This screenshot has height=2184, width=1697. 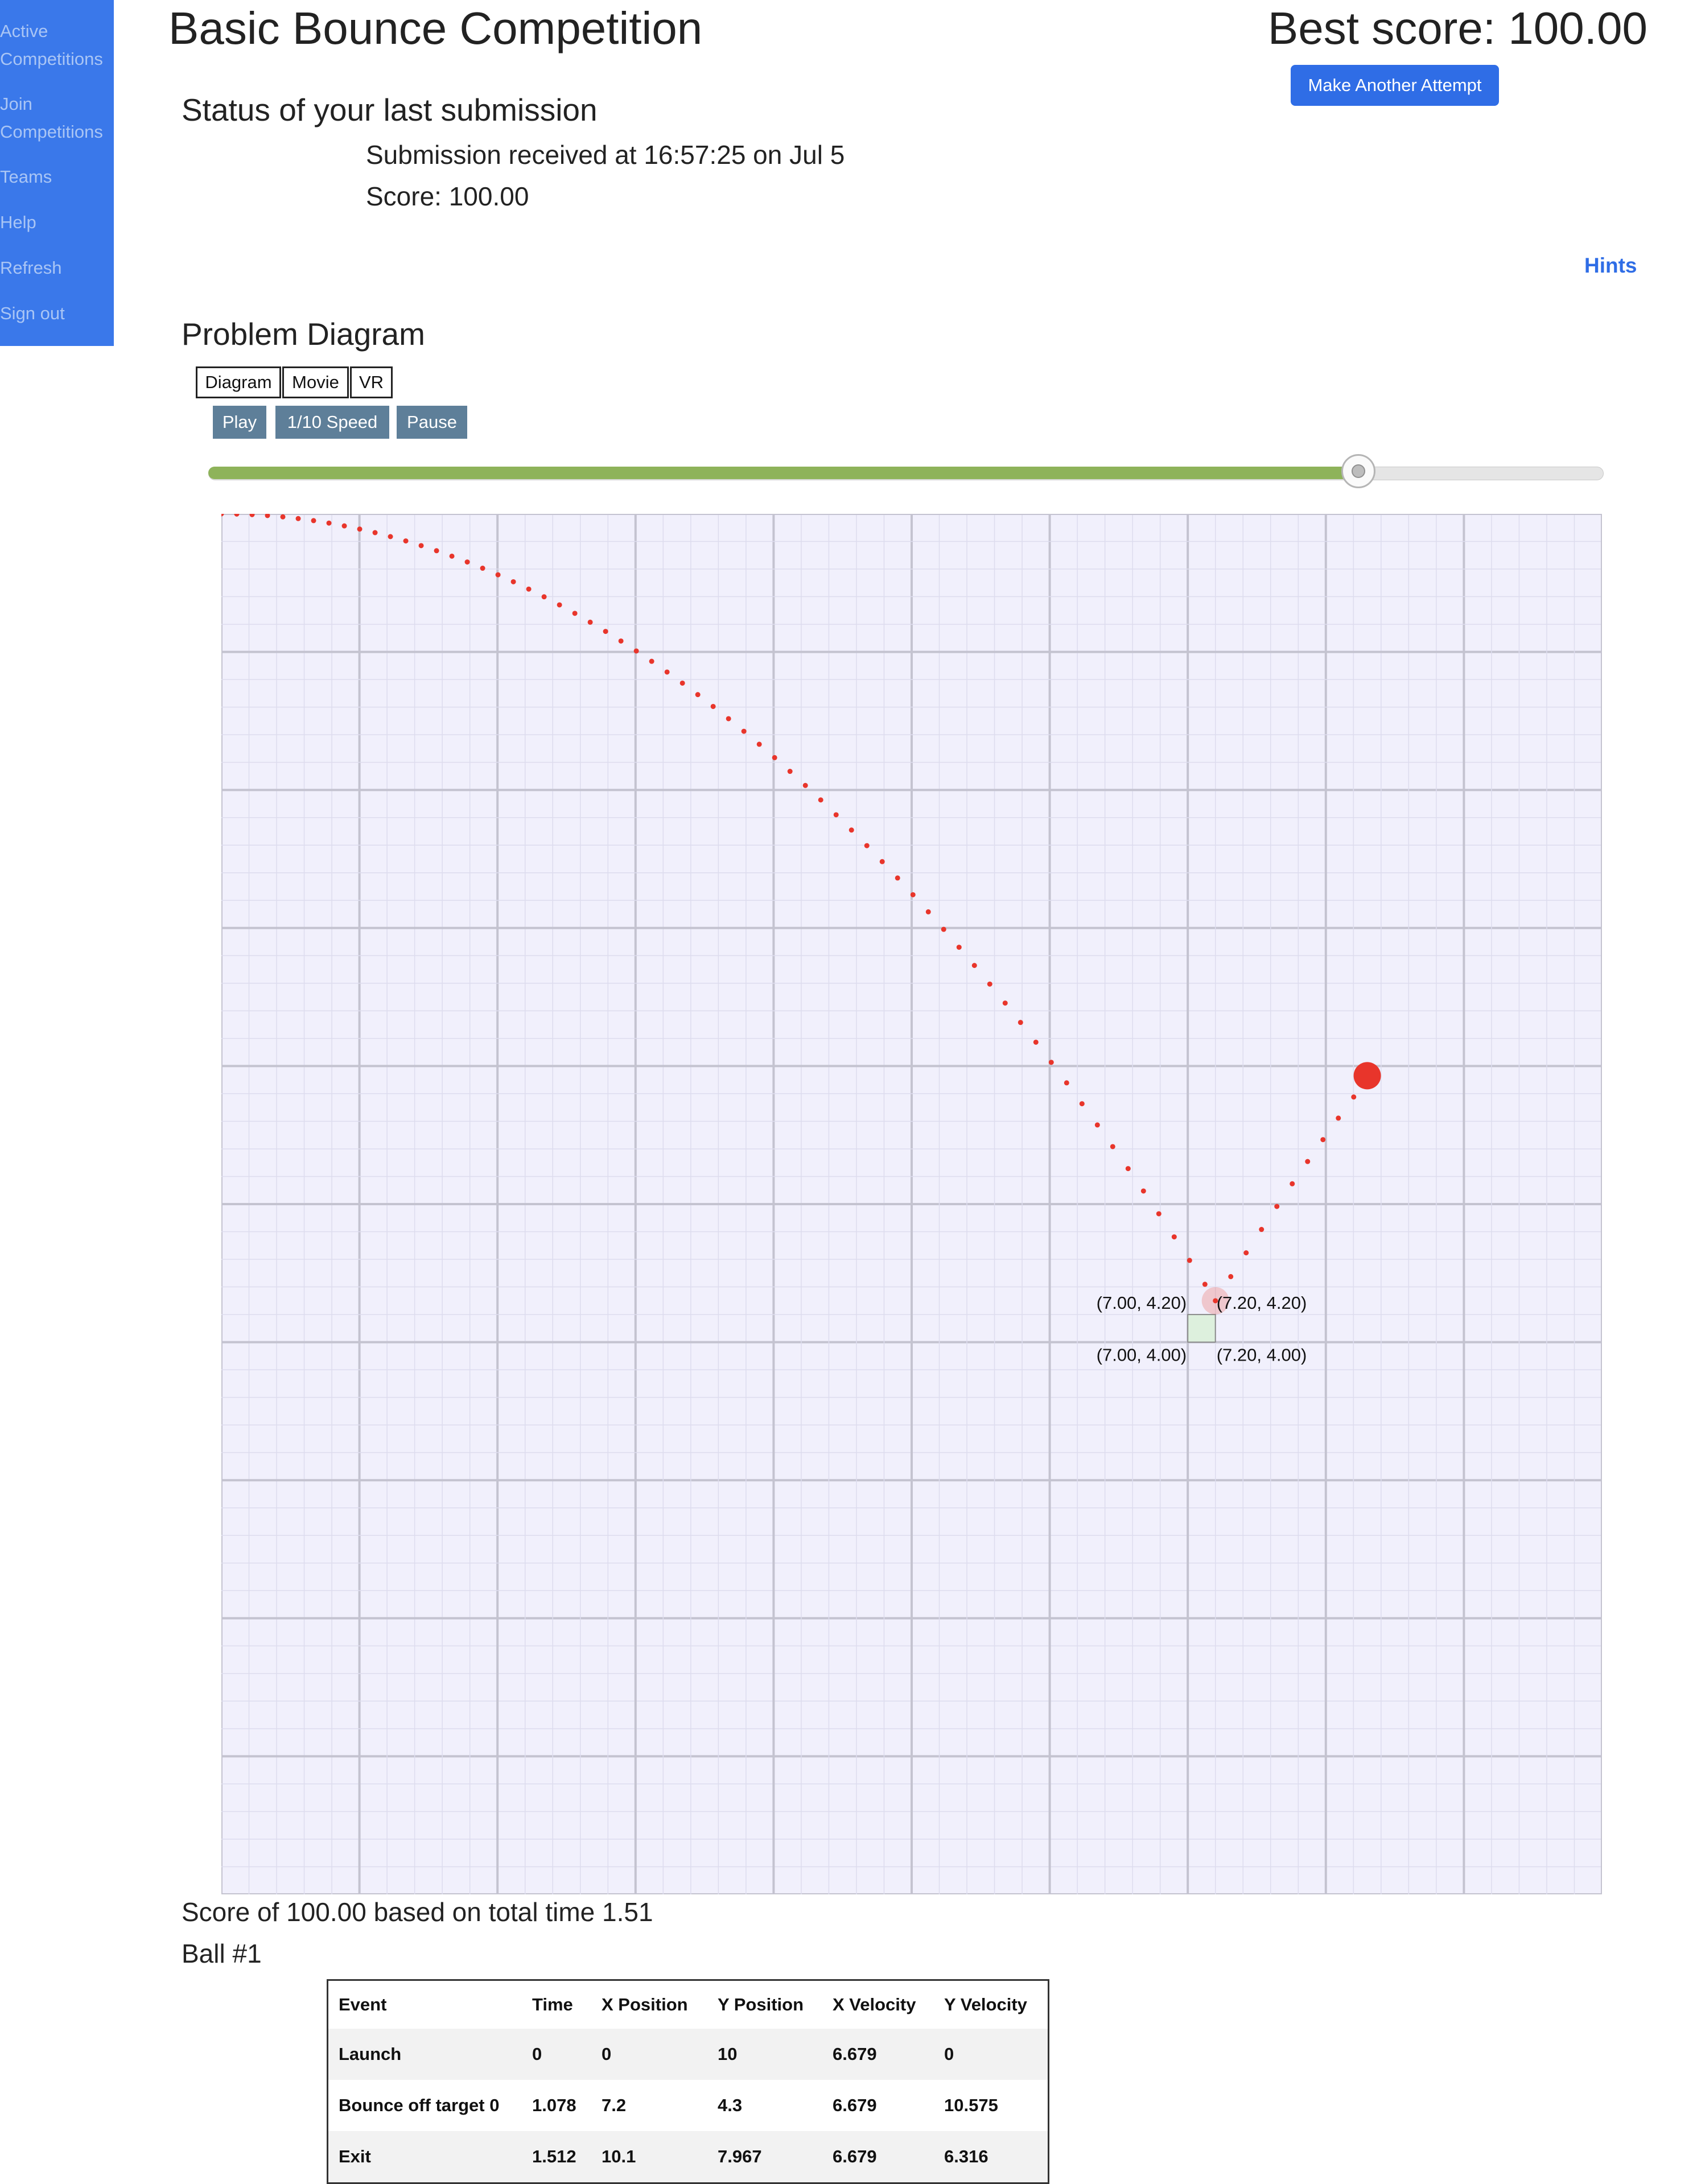 What do you see at coordinates (371, 382) in the screenshot?
I see `tab-vr: VR` at bounding box center [371, 382].